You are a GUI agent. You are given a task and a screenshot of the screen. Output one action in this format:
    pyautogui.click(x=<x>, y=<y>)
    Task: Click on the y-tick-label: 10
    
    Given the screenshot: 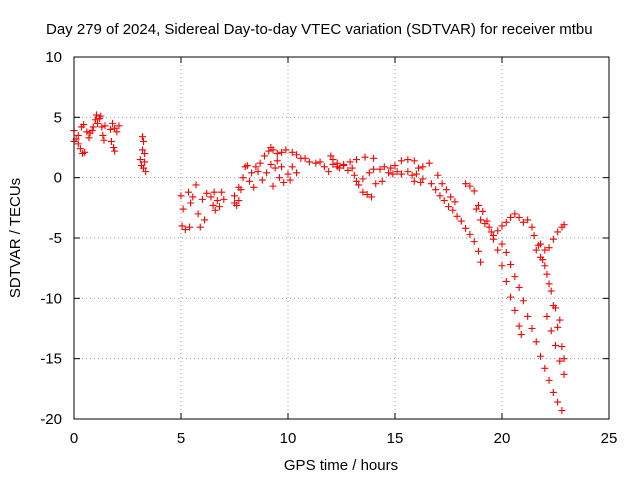 What is the action you would take?
    pyautogui.click(x=53, y=57)
    